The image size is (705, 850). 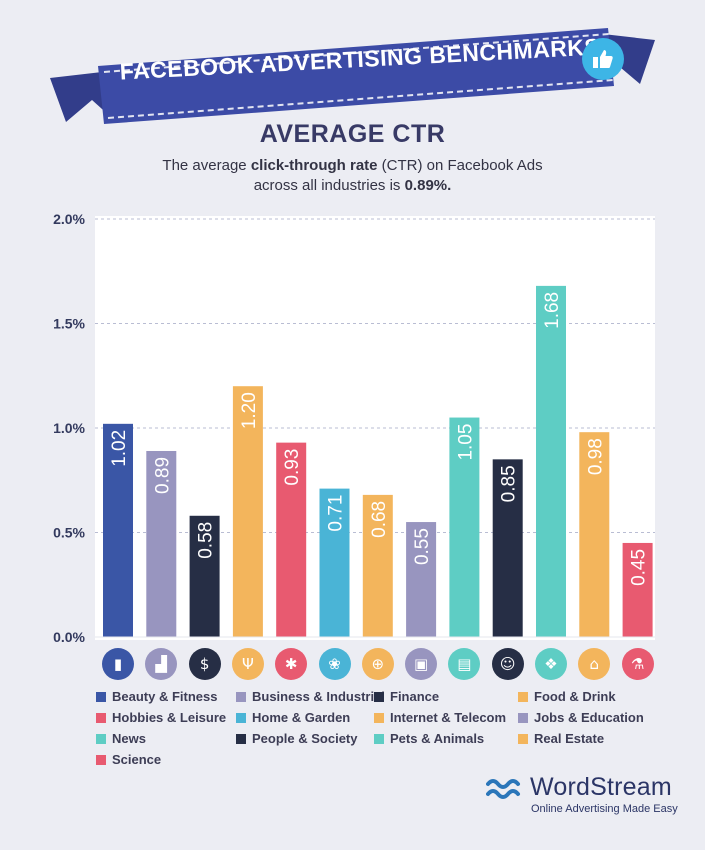 What do you see at coordinates (465, 442) in the screenshot?
I see `bar-value-label: 1.05` at bounding box center [465, 442].